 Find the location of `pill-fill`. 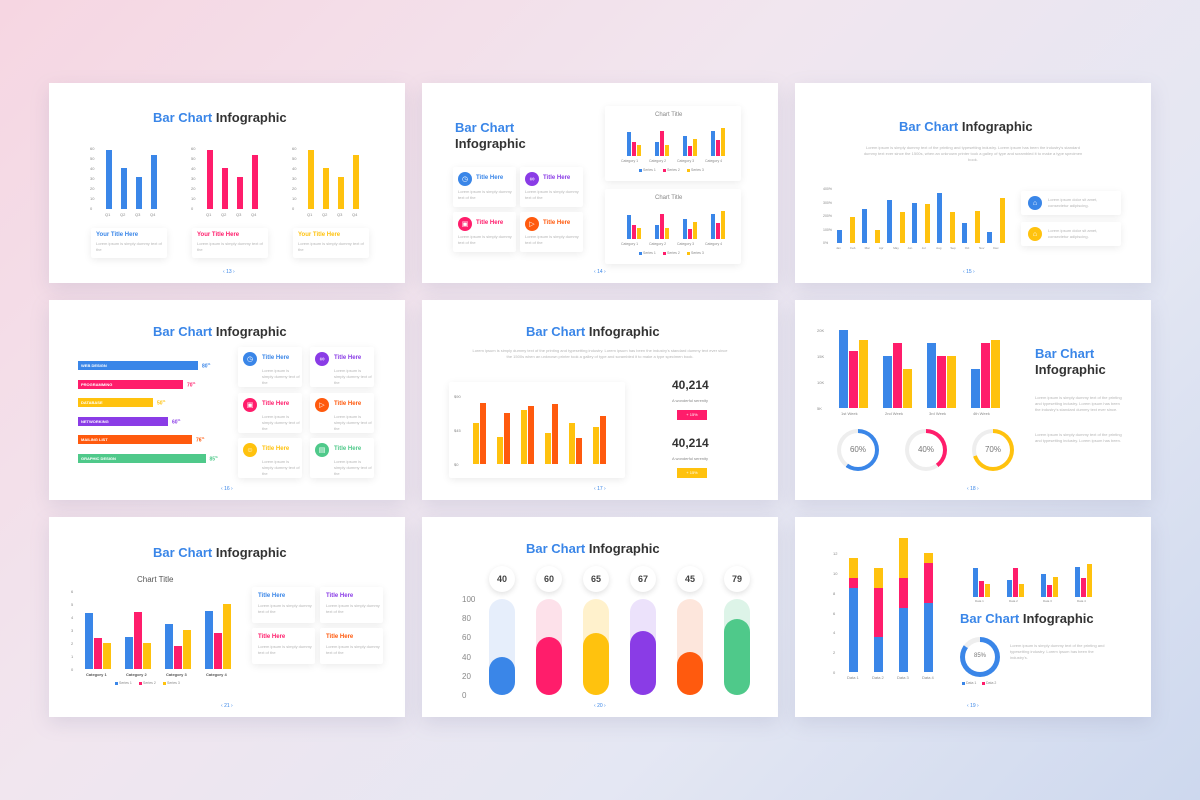

pill-fill is located at coordinates (549, 666).